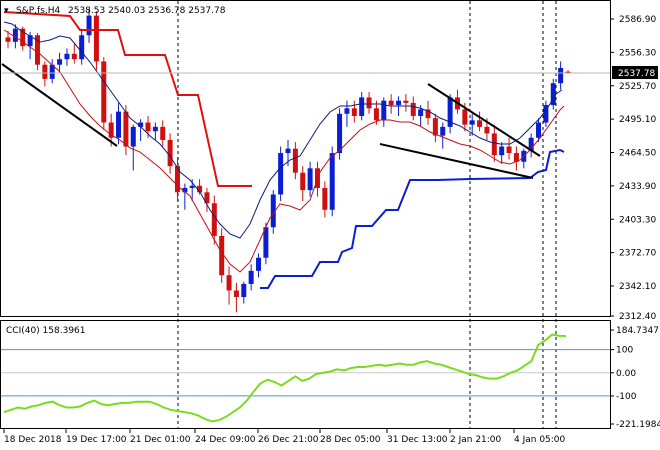  What do you see at coordinates (637, 331) in the screenshot?
I see `cci-tick-label: 184.7347` at bounding box center [637, 331].